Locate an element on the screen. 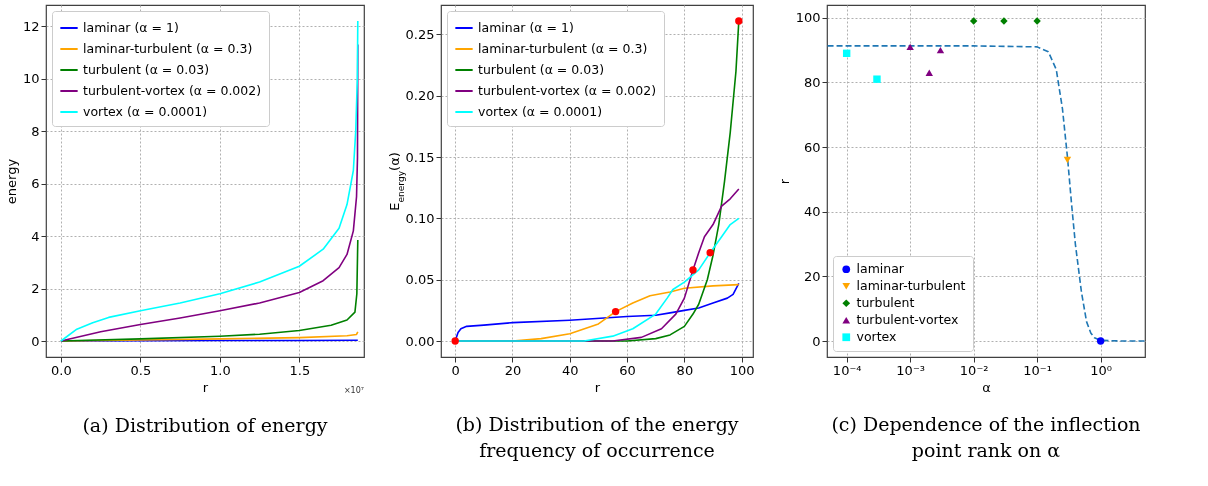 The width and height of the screenshot is (1208, 486). x-tick-label: 0.0 is located at coordinates (61, 370).